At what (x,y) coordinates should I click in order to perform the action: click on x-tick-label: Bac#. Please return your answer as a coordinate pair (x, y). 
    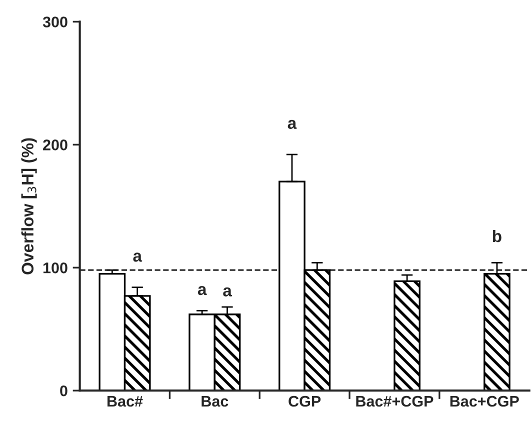
    Looking at the image, I should click on (125, 401).